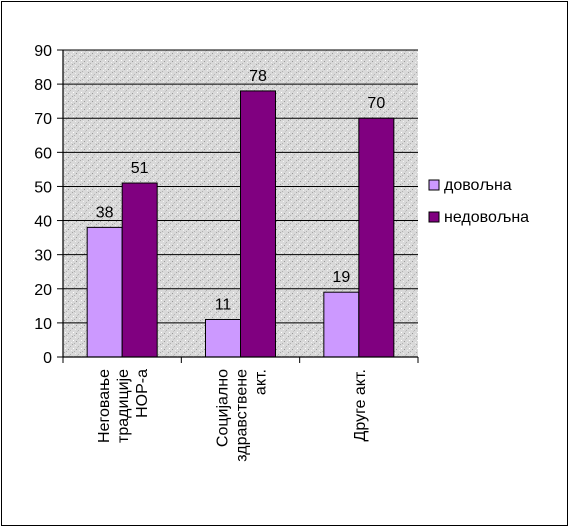 The width and height of the screenshot is (571, 529). Describe the element at coordinates (376, 103) in the screenshot. I see `data-label: 70` at that location.